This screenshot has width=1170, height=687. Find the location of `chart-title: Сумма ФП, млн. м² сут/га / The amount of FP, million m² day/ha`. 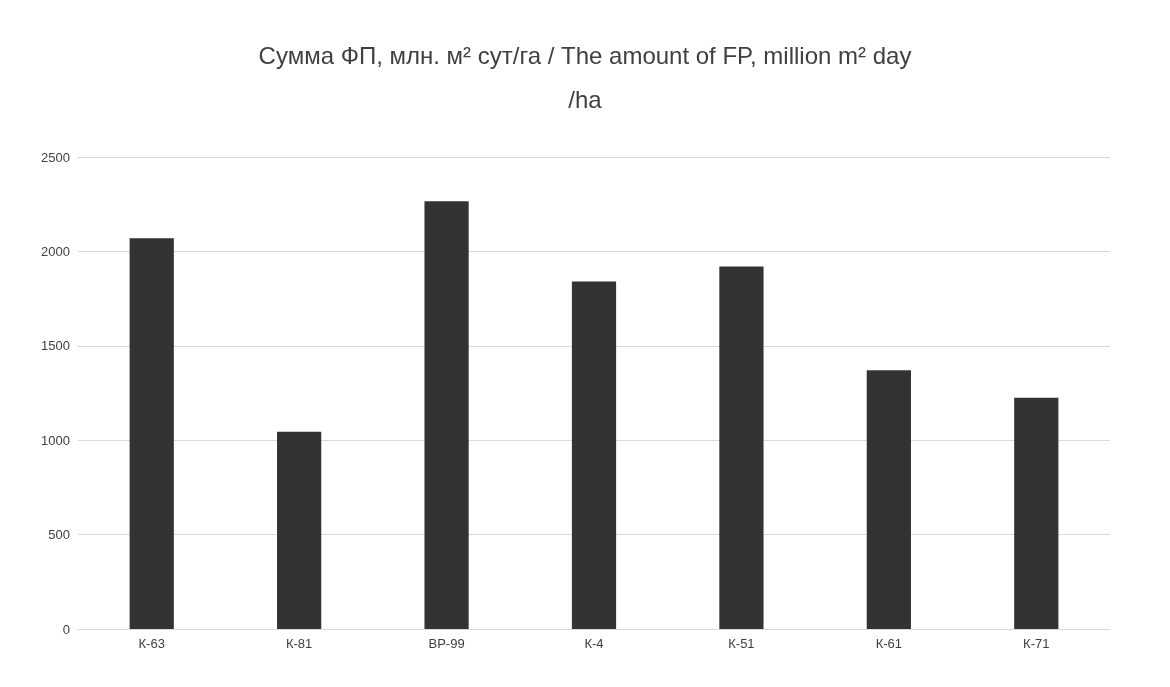

chart-title: Сумма ФП, млн. м² сут/га / The amount of FP, million m² day/ha is located at coordinates (585, 77).